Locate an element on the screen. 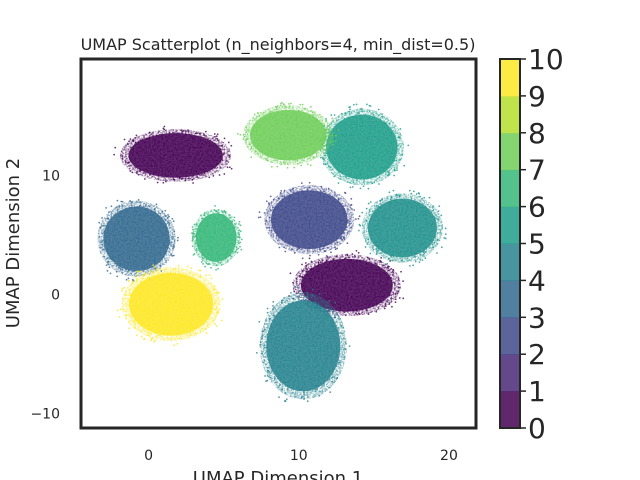 The width and height of the screenshot is (640, 480). colorbar-tick-label: 6 is located at coordinates (537, 207).